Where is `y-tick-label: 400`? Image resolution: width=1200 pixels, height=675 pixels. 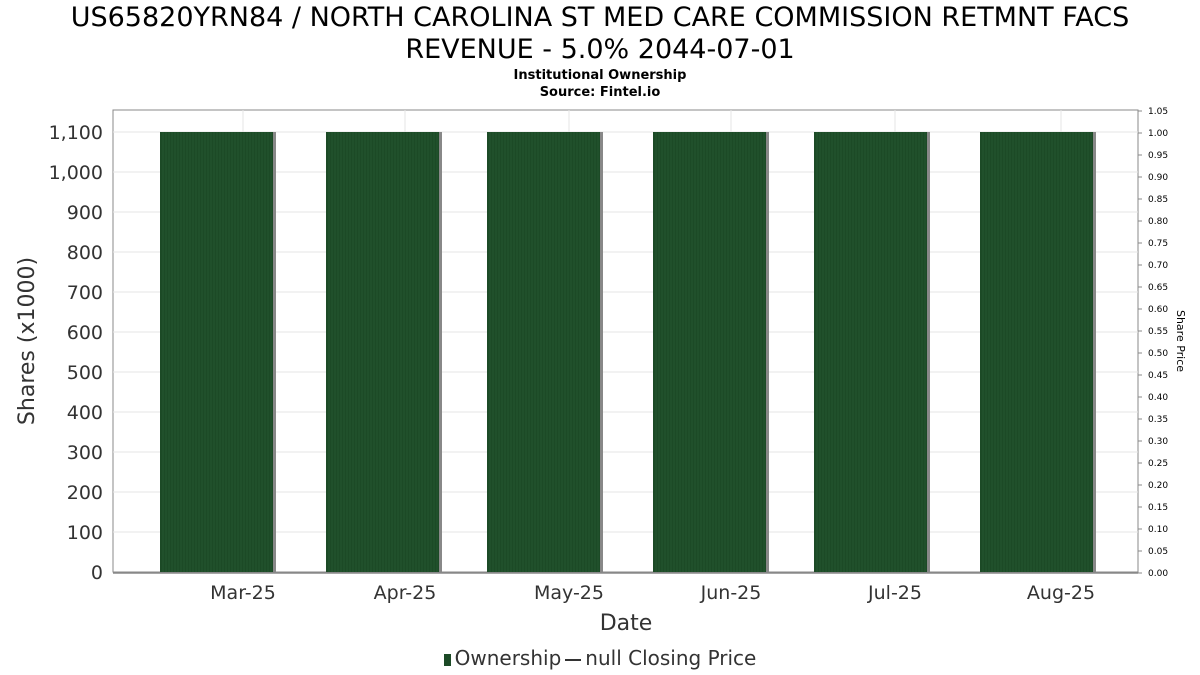 y-tick-label: 400 is located at coordinates (85, 413).